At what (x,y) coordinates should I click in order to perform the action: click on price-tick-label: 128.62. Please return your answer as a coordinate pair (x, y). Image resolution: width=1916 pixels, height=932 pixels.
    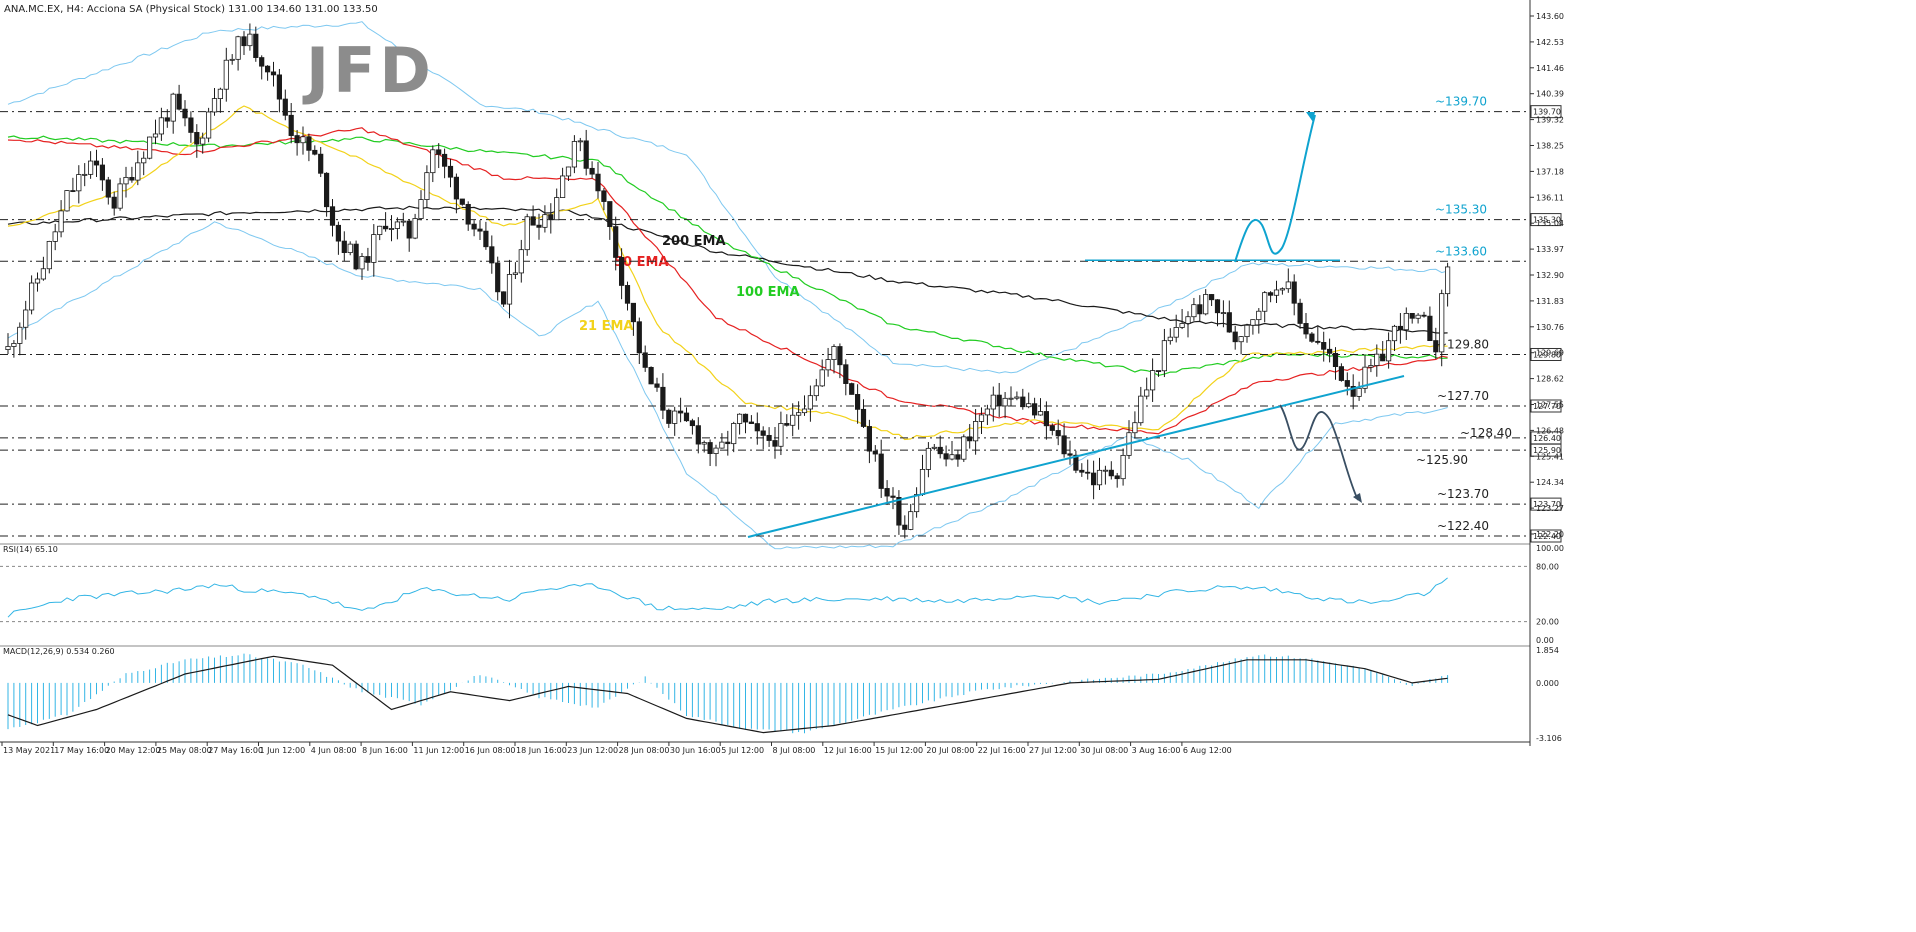
    Looking at the image, I should click on (1550, 379).